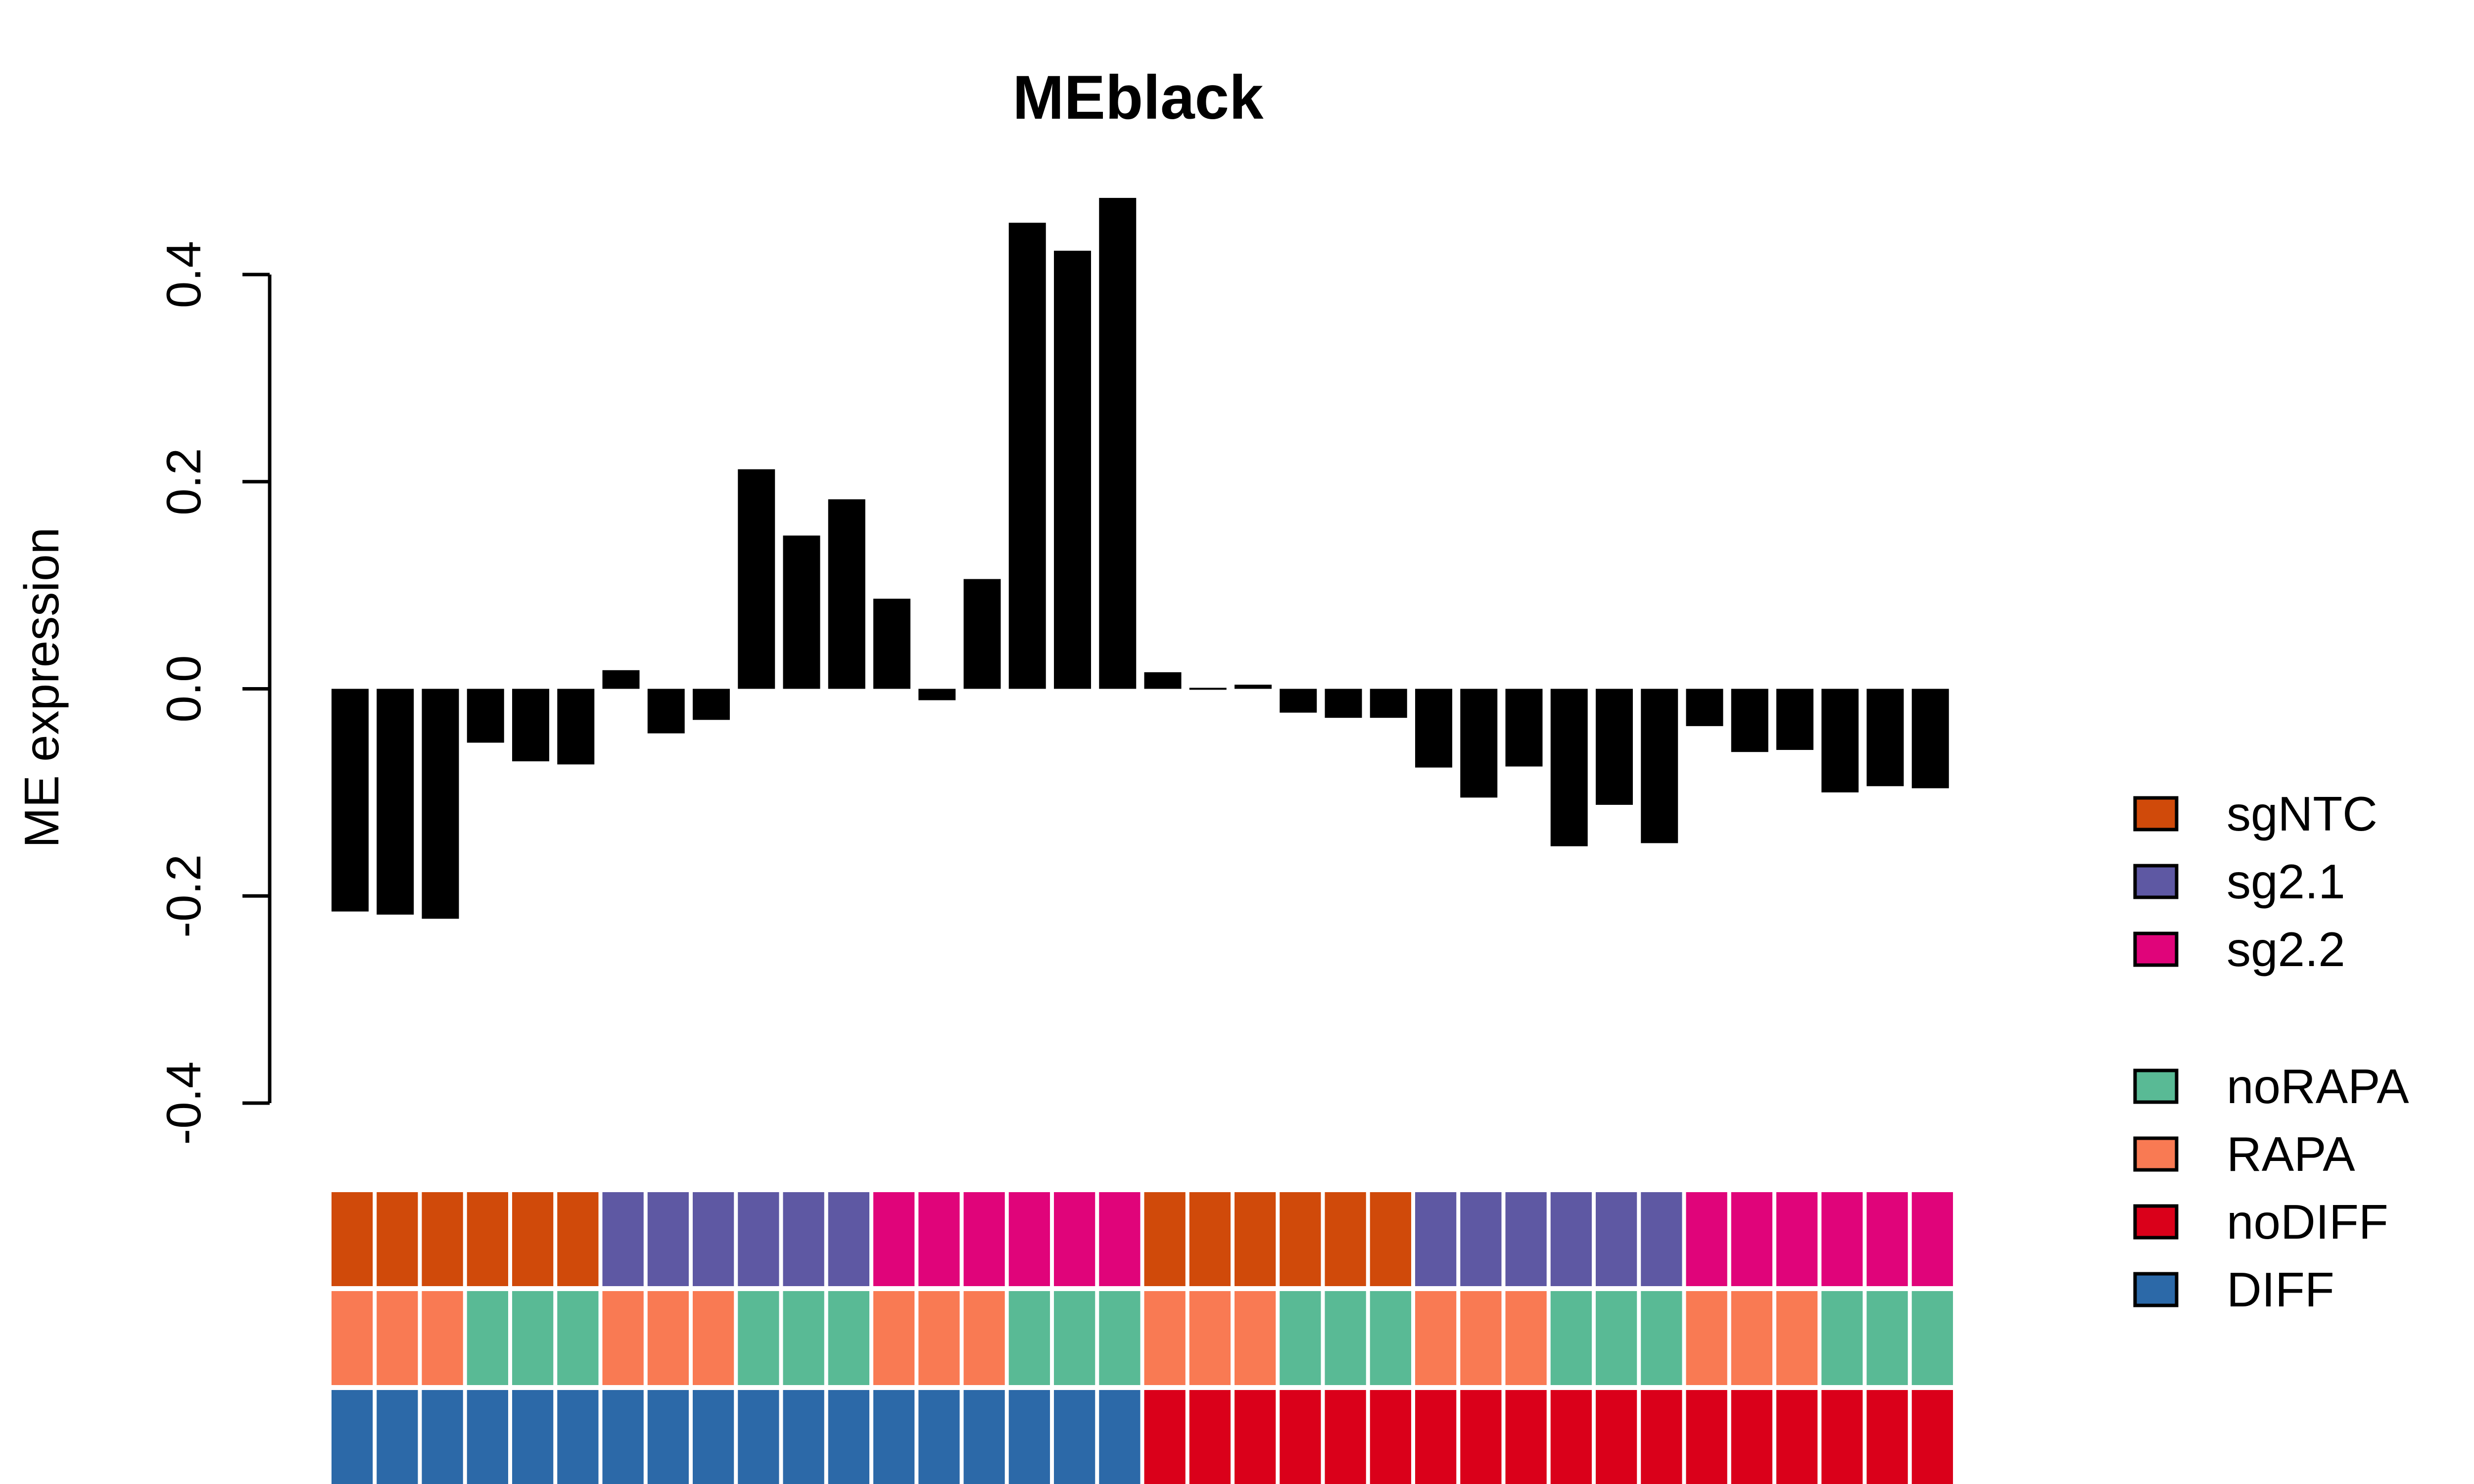 This screenshot has height=1484, width=2474. Describe the element at coordinates (184, 274) in the screenshot. I see `y-tick-label: 0.4` at that location.